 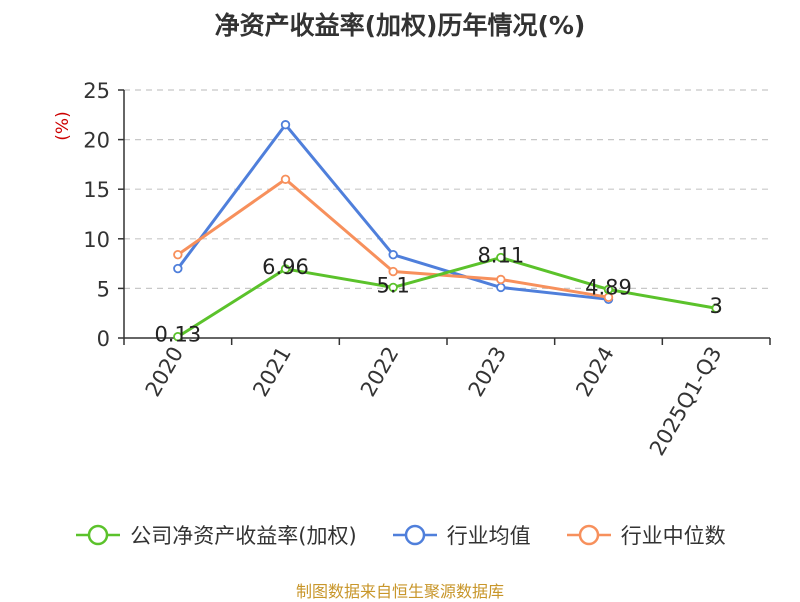 I want to click on legend-item-industry_avg: 行业均值, so click(x=461, y=535).